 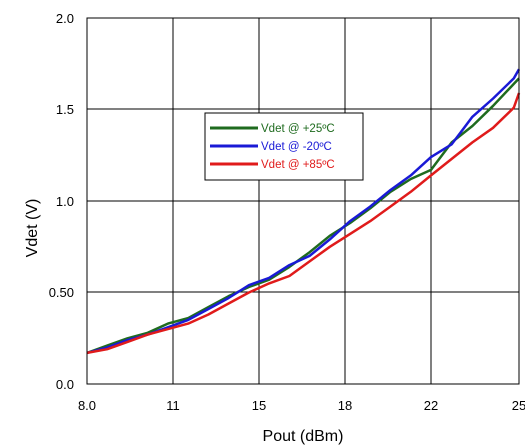 What do you see at coordinates (32, 228) in the screenshot?
I see `y-axis-label: Vdet (V)` at bounding box center [32, 228].